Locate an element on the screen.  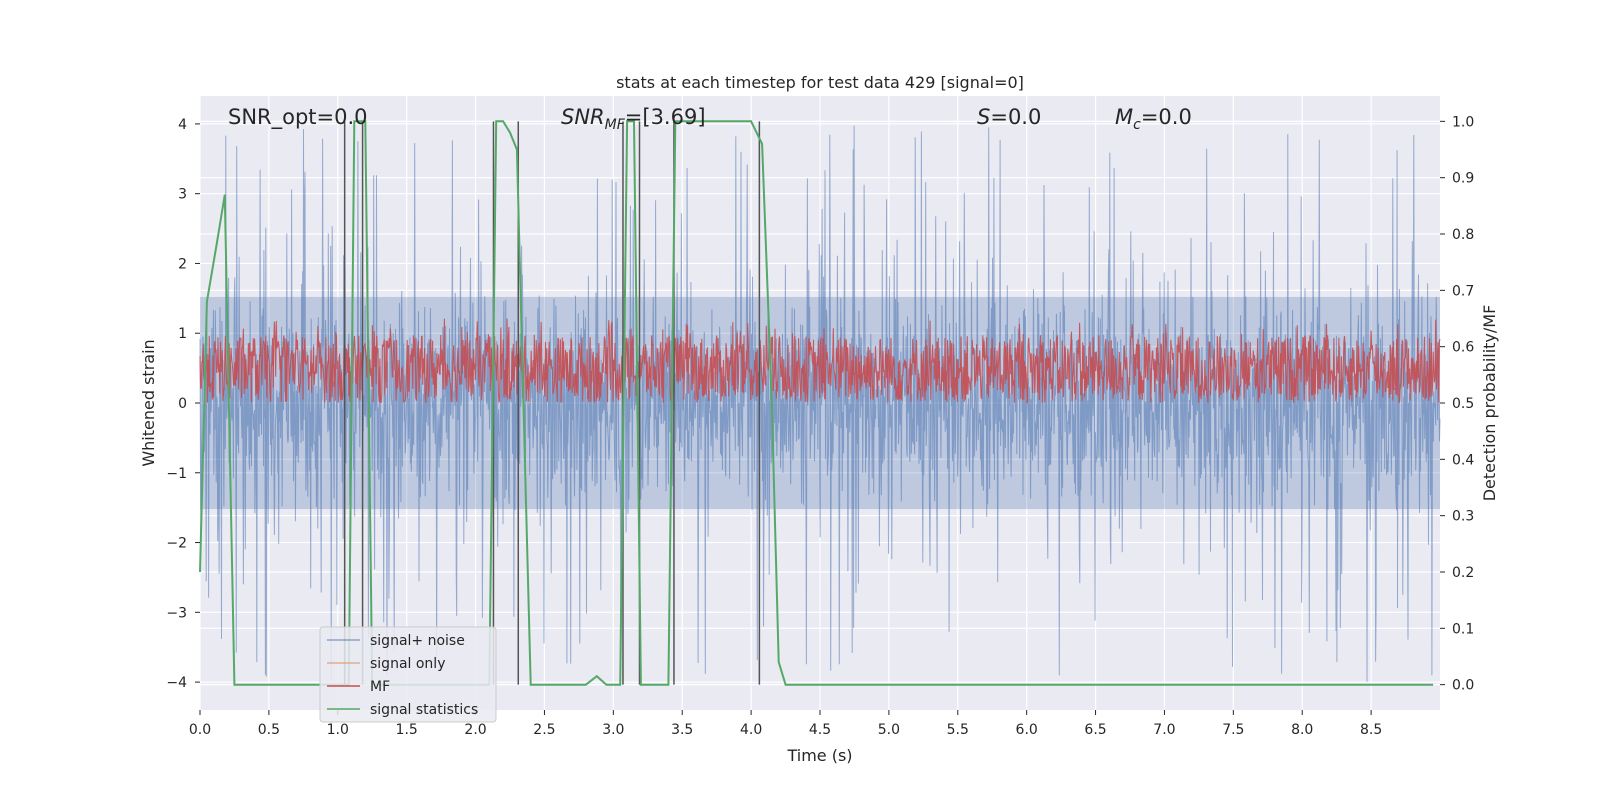
y-axis-ticks: 4 3 2 1 0 −1 −2 −3 −4 is located at coordinates (183, 404).